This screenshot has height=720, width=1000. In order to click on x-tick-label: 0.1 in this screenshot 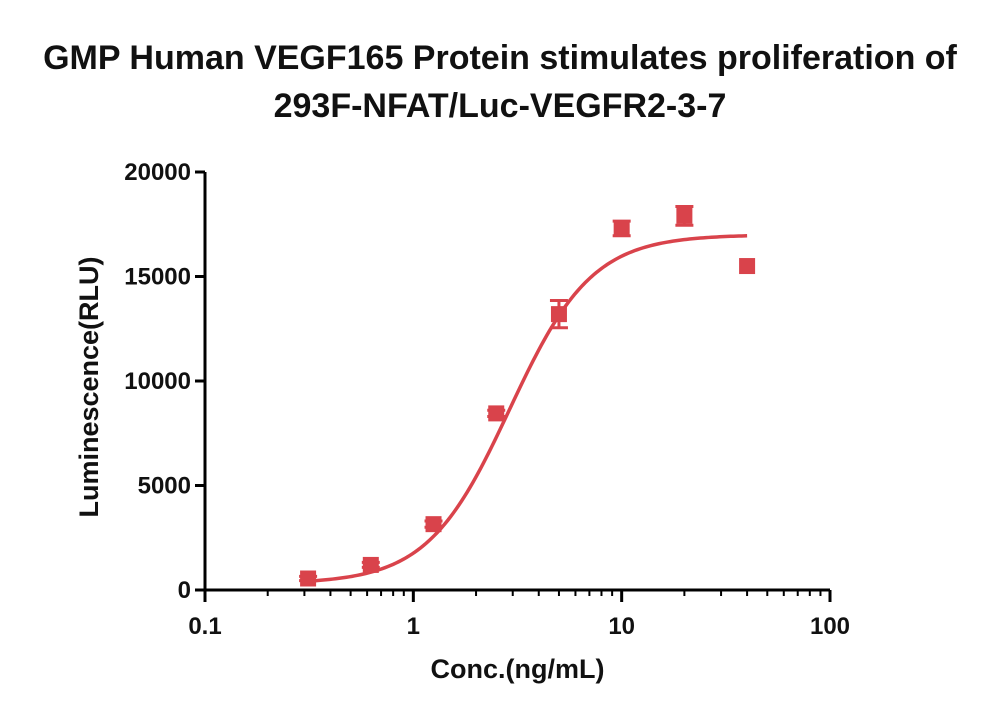, I will do `click(204, 626)`.